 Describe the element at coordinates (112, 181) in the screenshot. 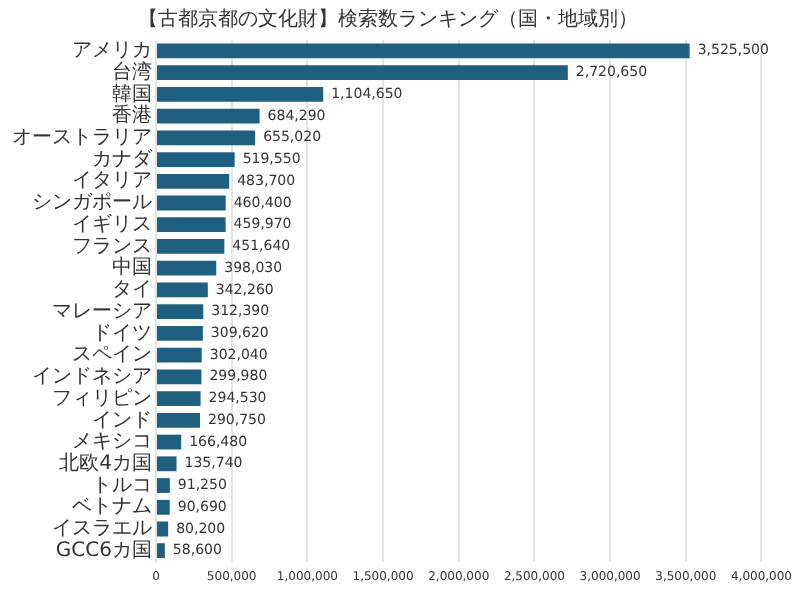

I see `y-tick-label: イタリア` at that location.